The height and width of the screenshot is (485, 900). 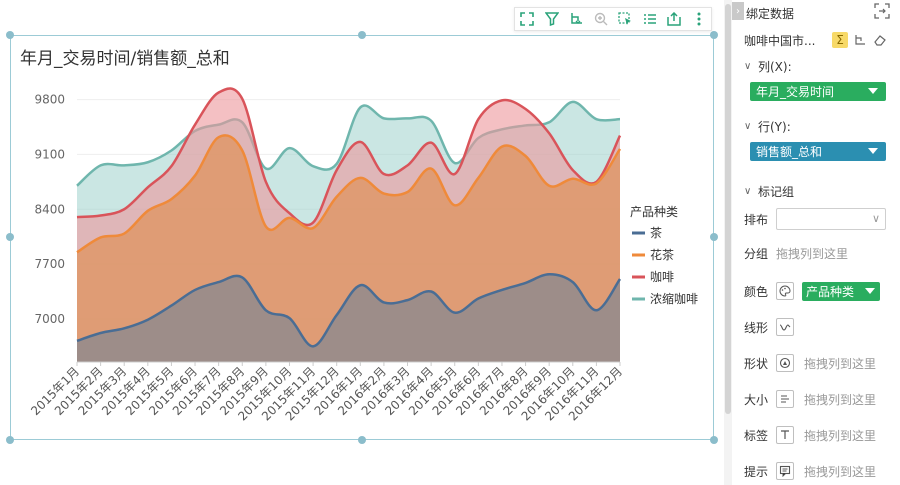 I want to click on legend-title: 产品种类, so click(x=654, y=212).